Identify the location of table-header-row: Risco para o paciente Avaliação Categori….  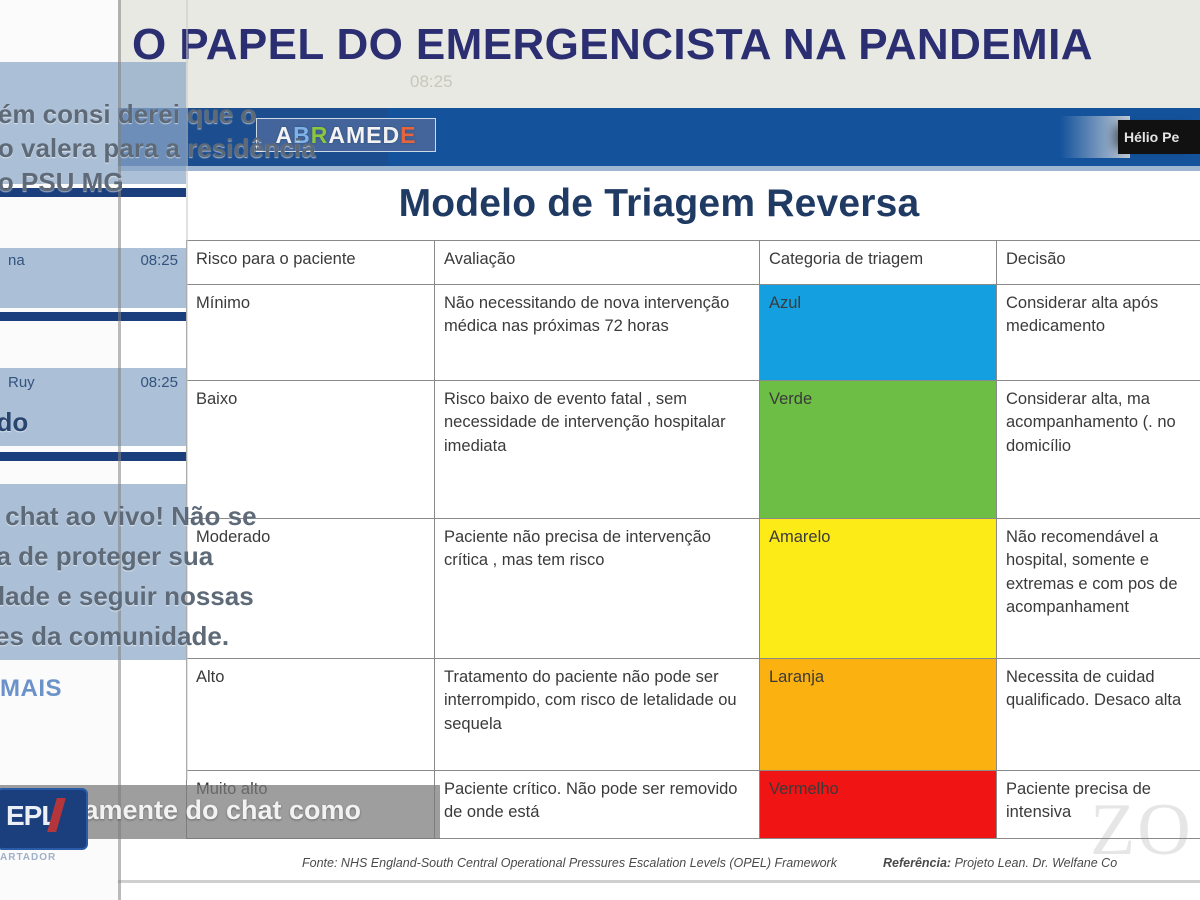
(693, 262).